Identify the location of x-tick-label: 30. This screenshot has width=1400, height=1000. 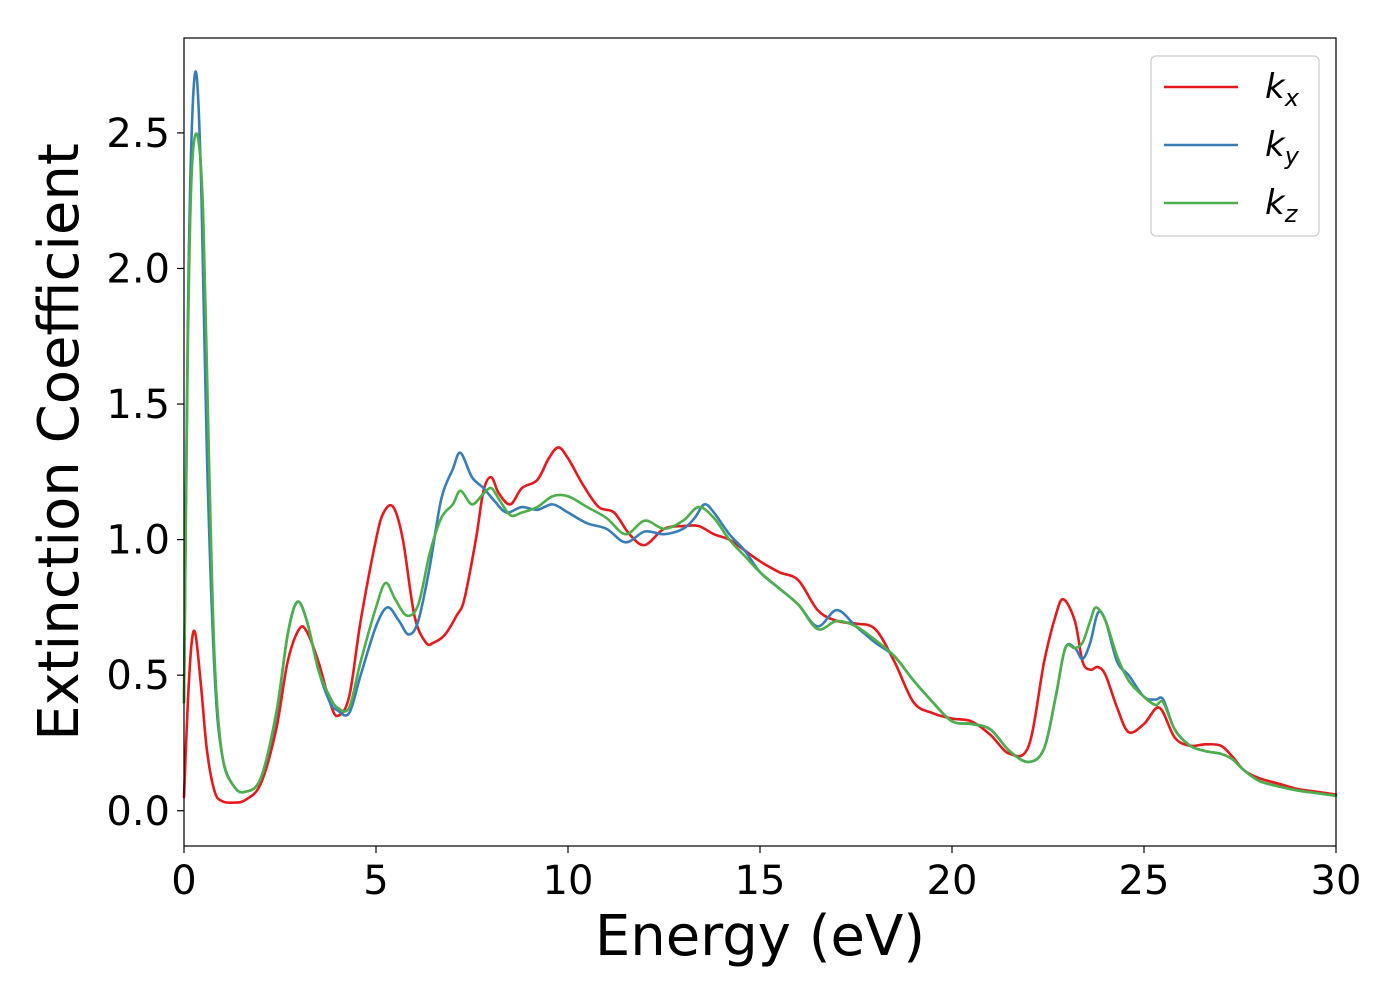
(1336, 881).